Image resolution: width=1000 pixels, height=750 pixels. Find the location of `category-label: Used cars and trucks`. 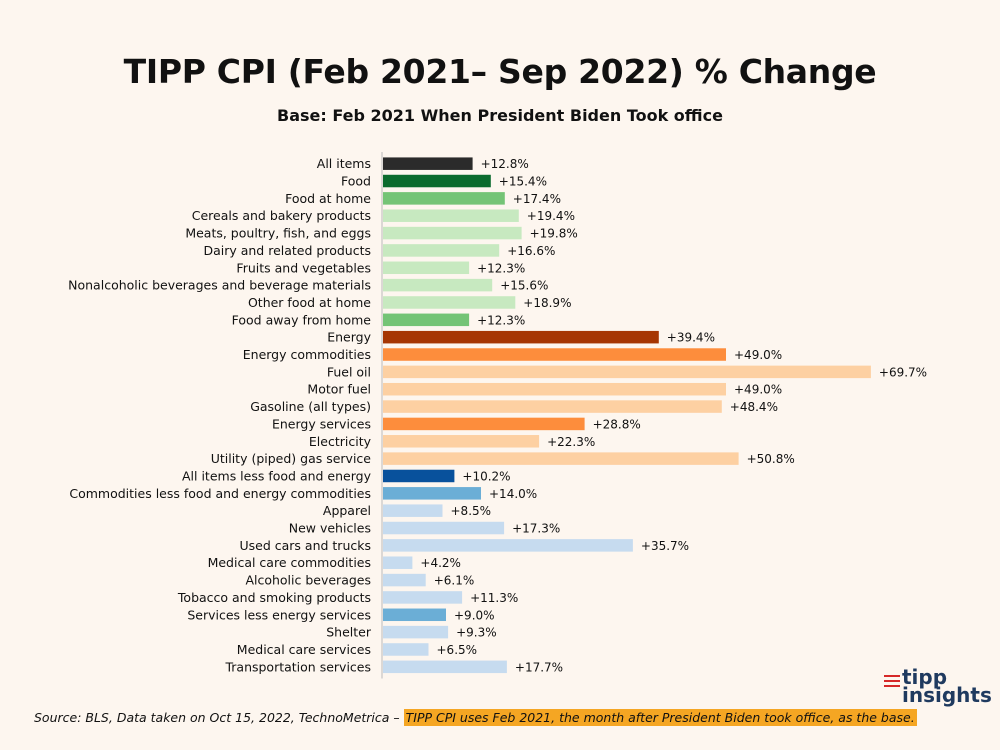

category-label: Used cars and trucks is located at coordinates (306, 545).